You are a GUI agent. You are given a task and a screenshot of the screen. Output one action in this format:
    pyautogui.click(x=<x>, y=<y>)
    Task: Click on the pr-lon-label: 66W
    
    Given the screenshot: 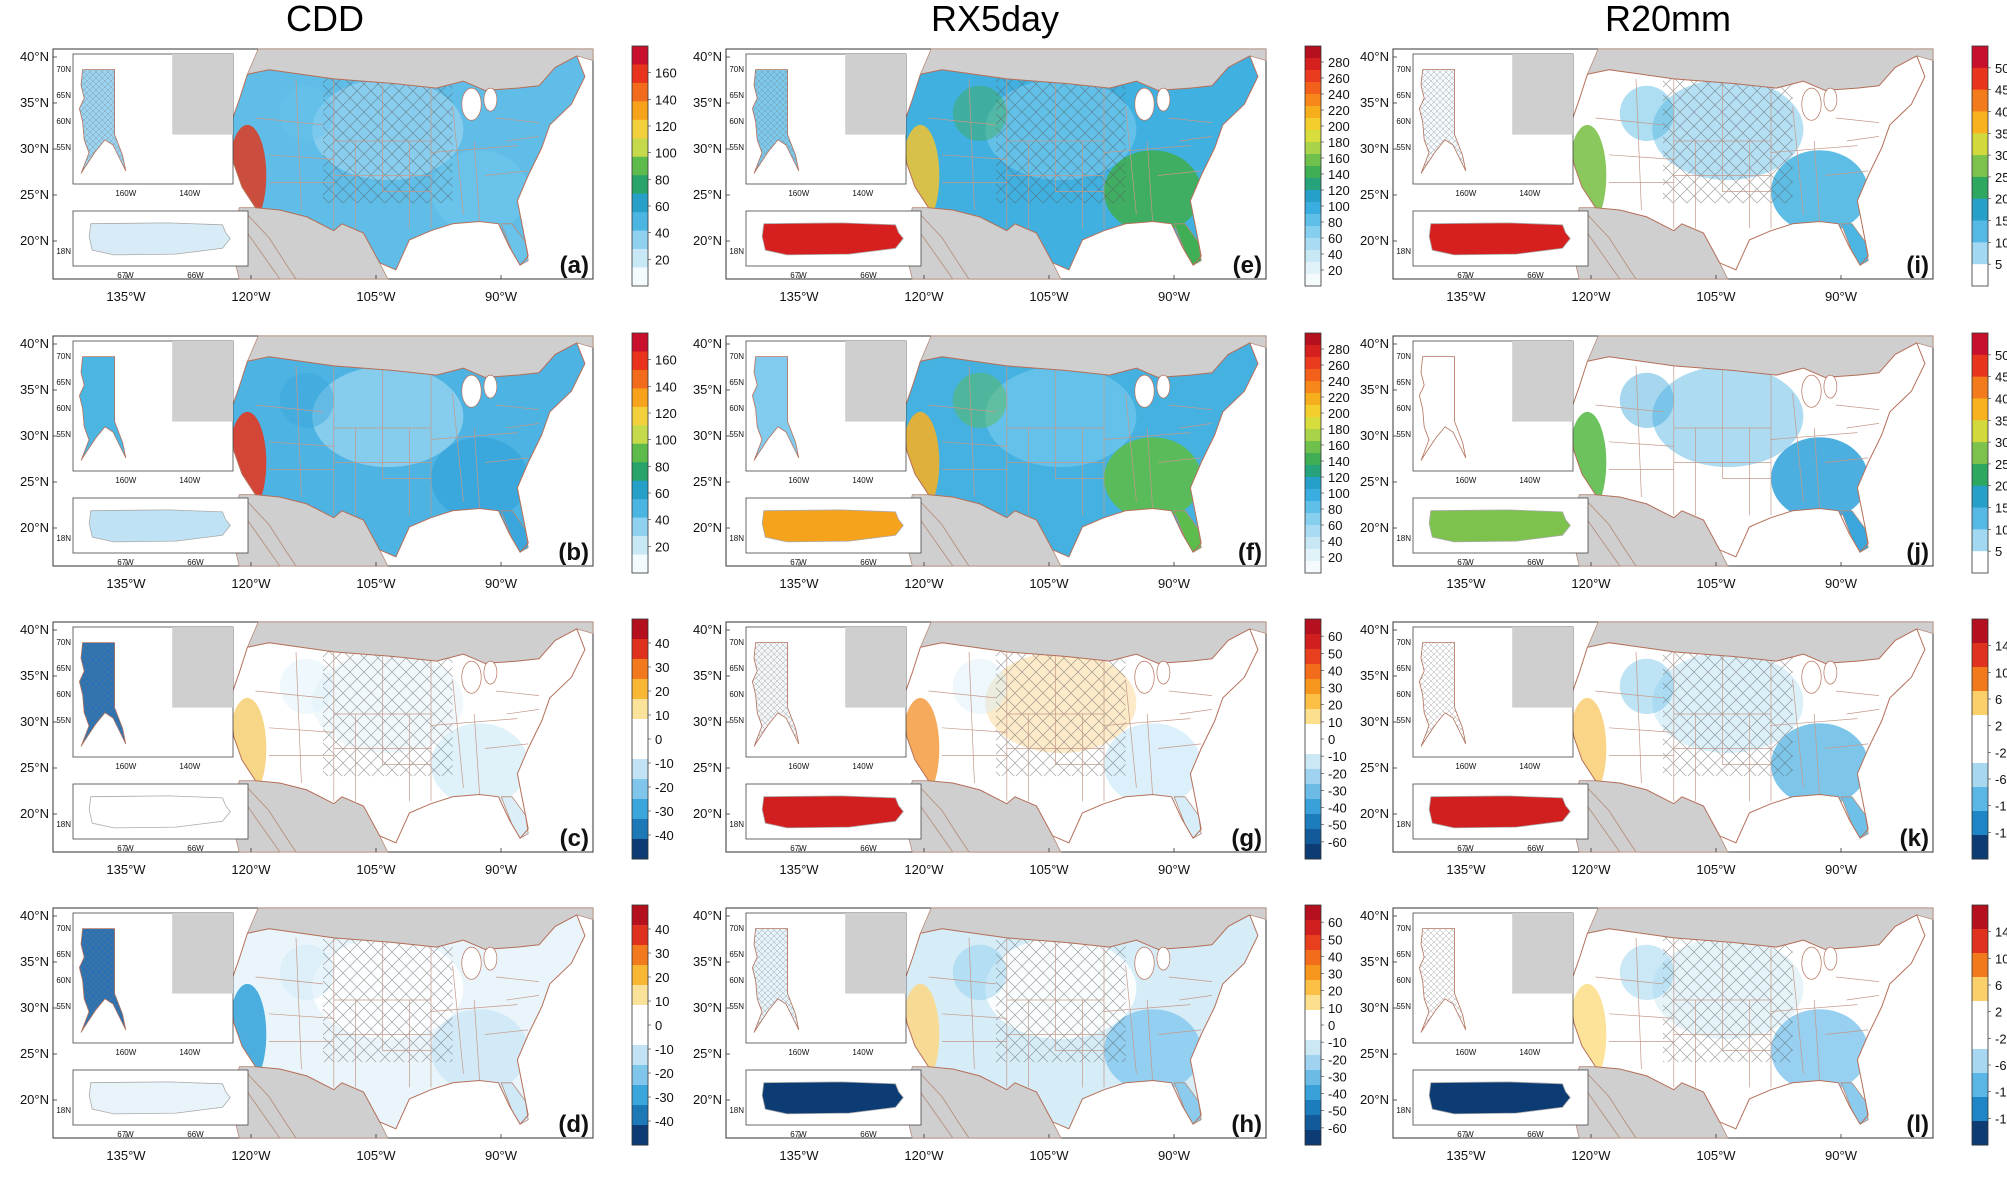 What is the action you would take?
    pyautogui.click(x=195, y=848)
    